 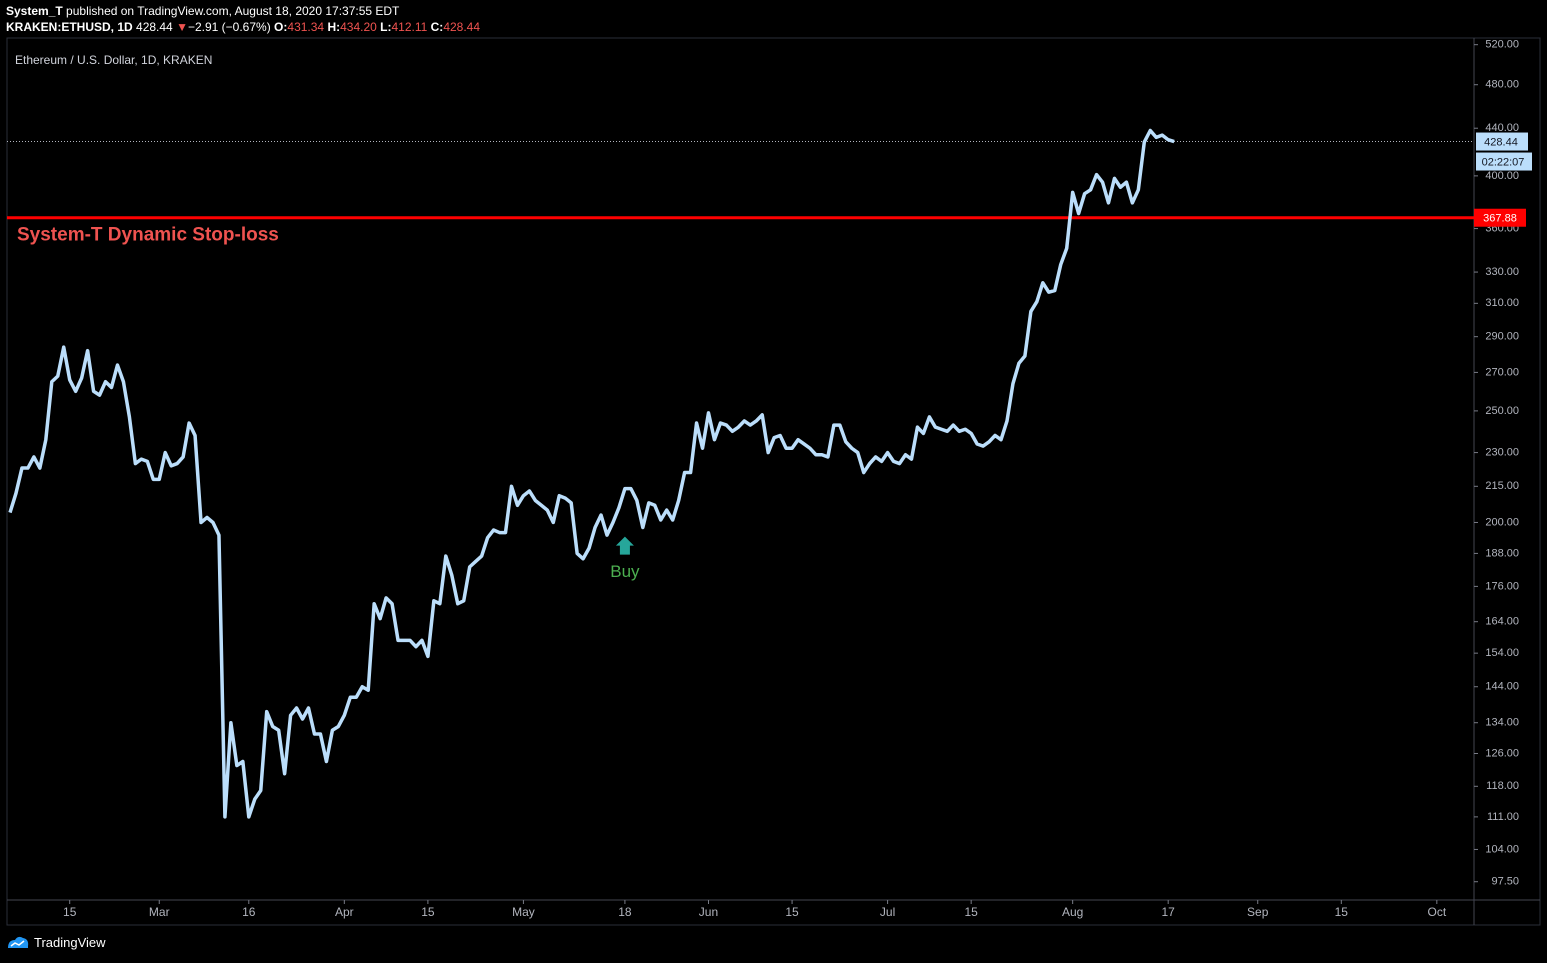 I want to click on y-tick-label: 400.00, so click(x=1502, y=176).